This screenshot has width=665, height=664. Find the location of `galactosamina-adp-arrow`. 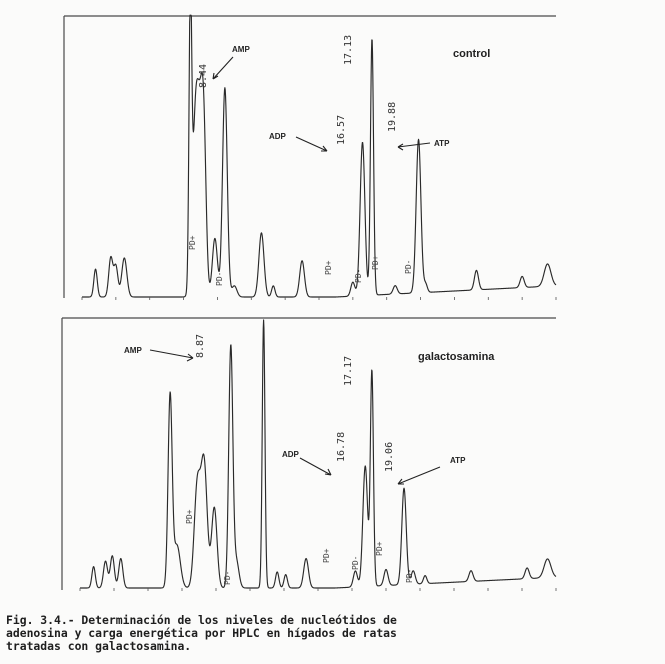

galactosamina-adp-arrow is located at coordinates (315, 466).